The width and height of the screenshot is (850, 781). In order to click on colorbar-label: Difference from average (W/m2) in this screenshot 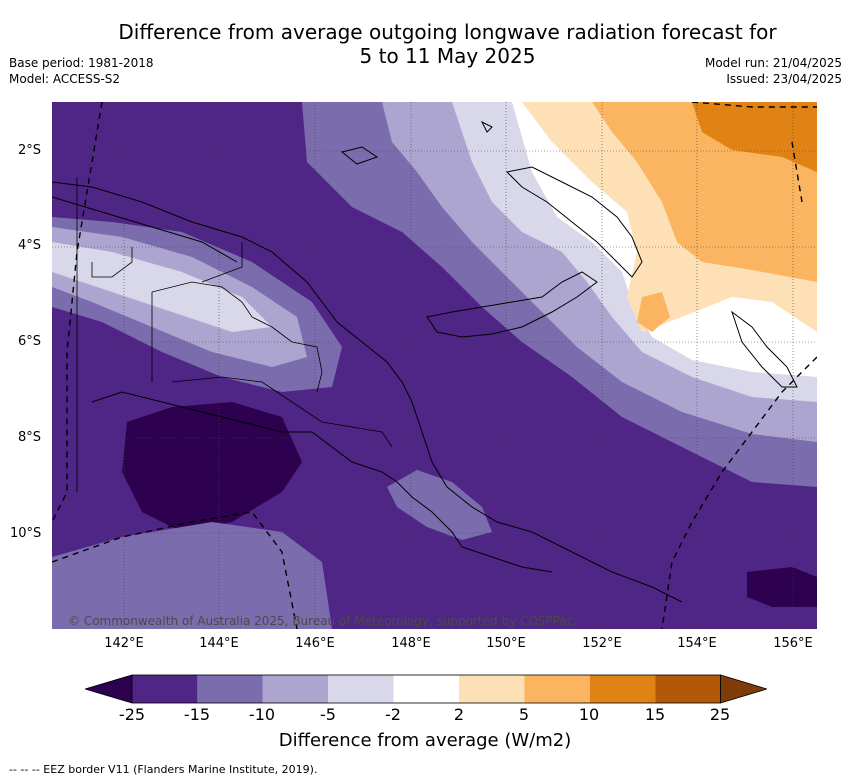, I will do `click(425, 740)`.